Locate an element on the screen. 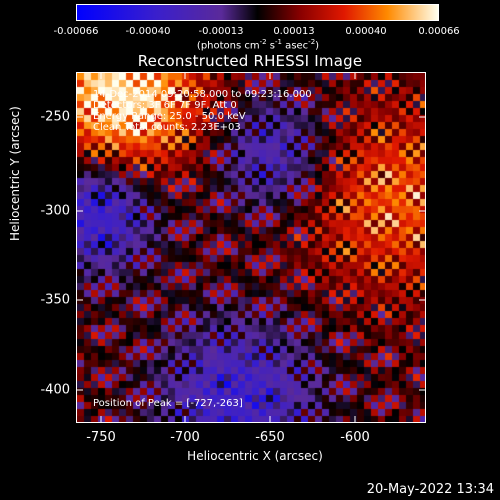  plot-timestamp: 20-May-2022 13:34 is located at coordinates (430, 489).